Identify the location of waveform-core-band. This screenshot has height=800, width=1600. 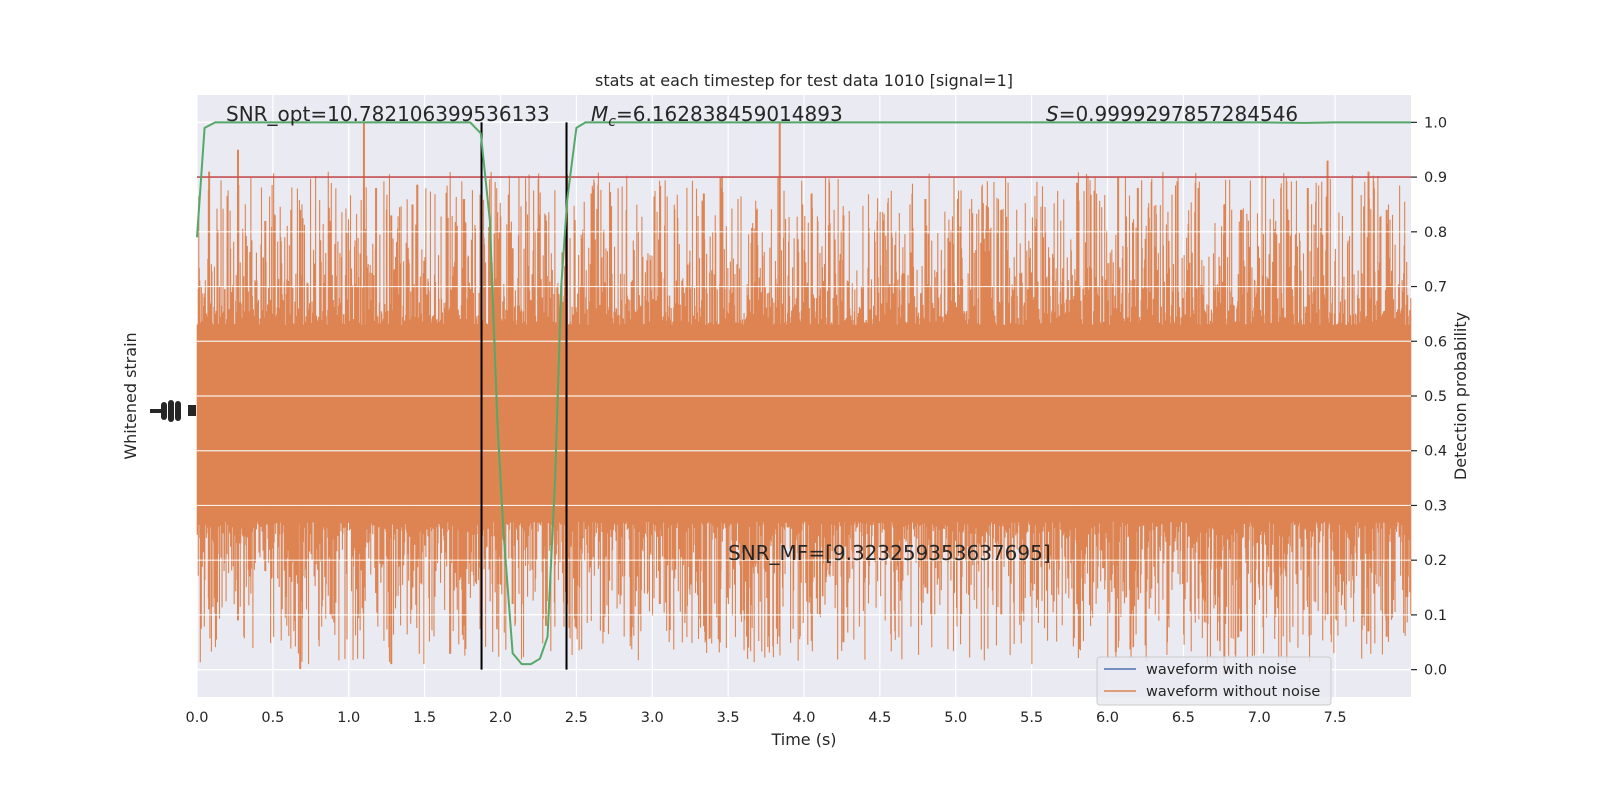
(804, 423).